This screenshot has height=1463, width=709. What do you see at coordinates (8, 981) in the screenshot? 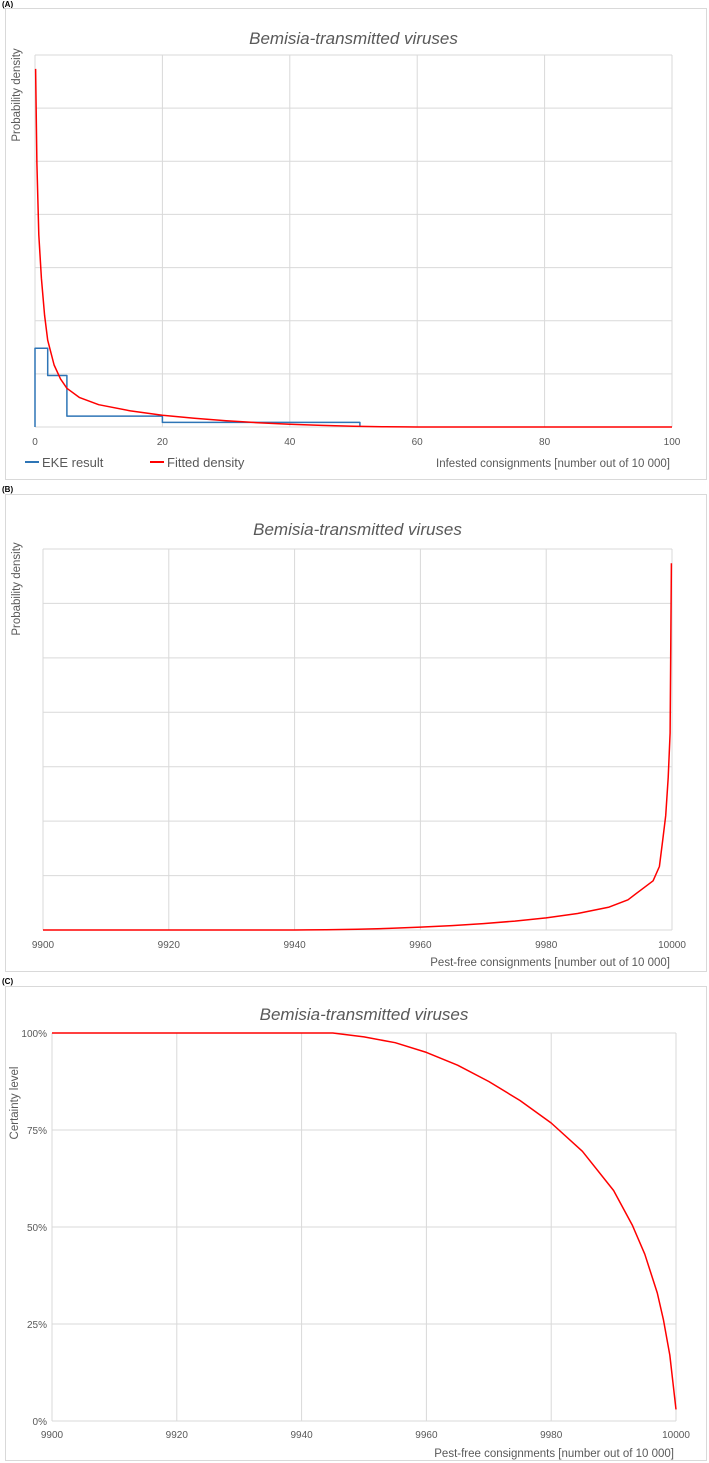
I see `panel-c-label: (C)` at bounding box center [8, 981].